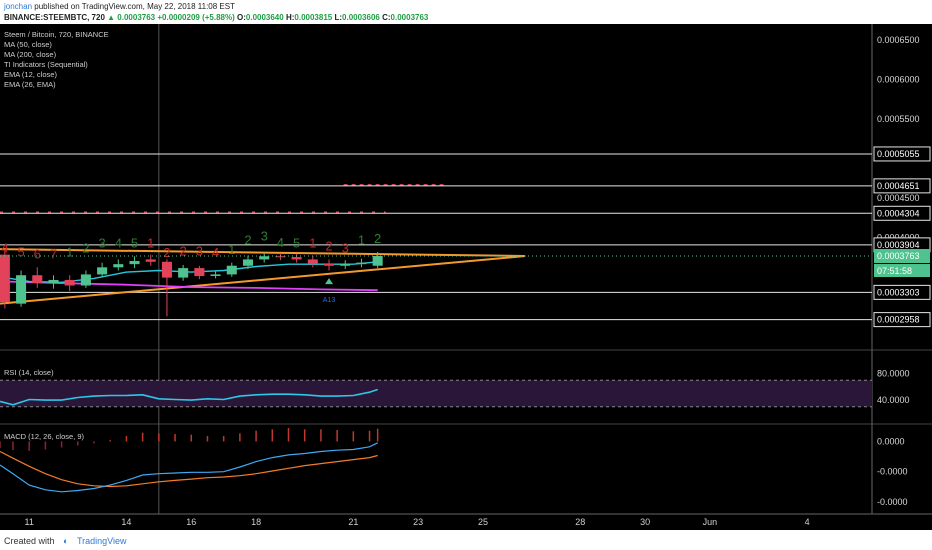 The height and width of the screenshot is (550, 932). I want to click on ema-long-line, so click(191, 286).